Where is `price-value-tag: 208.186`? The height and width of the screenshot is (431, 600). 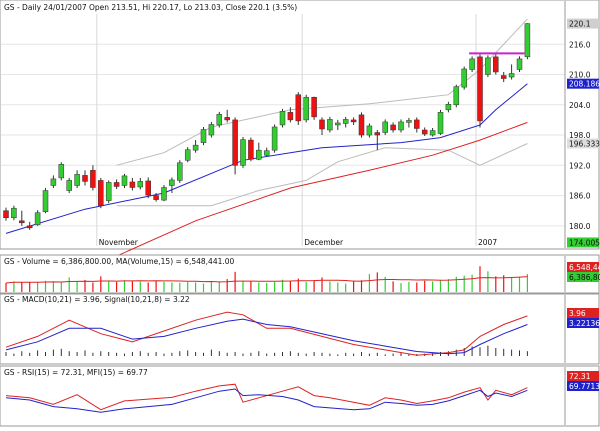 price-value-tag: 208.186 is located at coordinates (584, 84).